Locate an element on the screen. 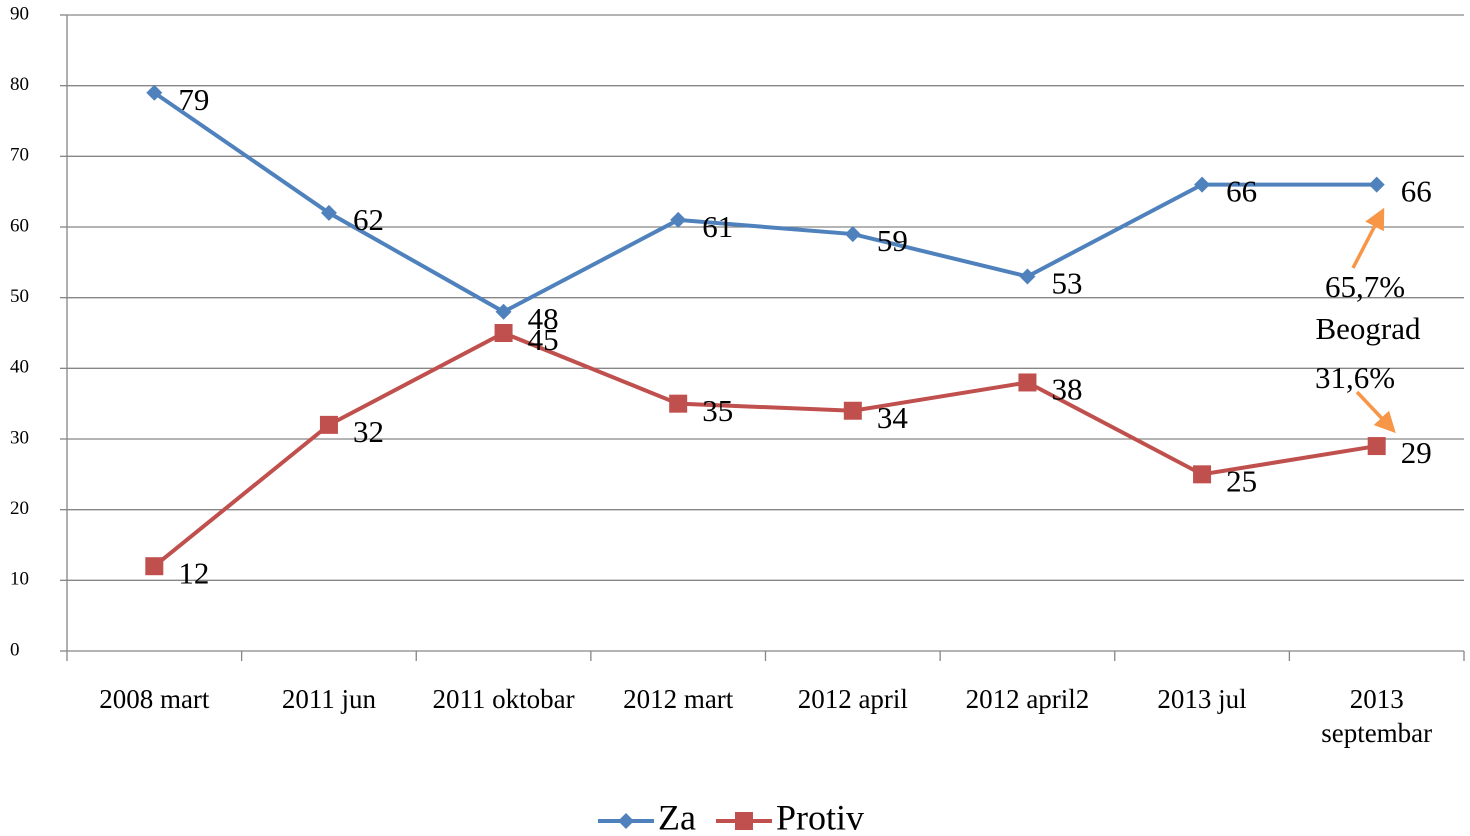 The height and width of the screenshot is (836, 1470). annotation: 31,6% is located at coordinates (1355, 377).